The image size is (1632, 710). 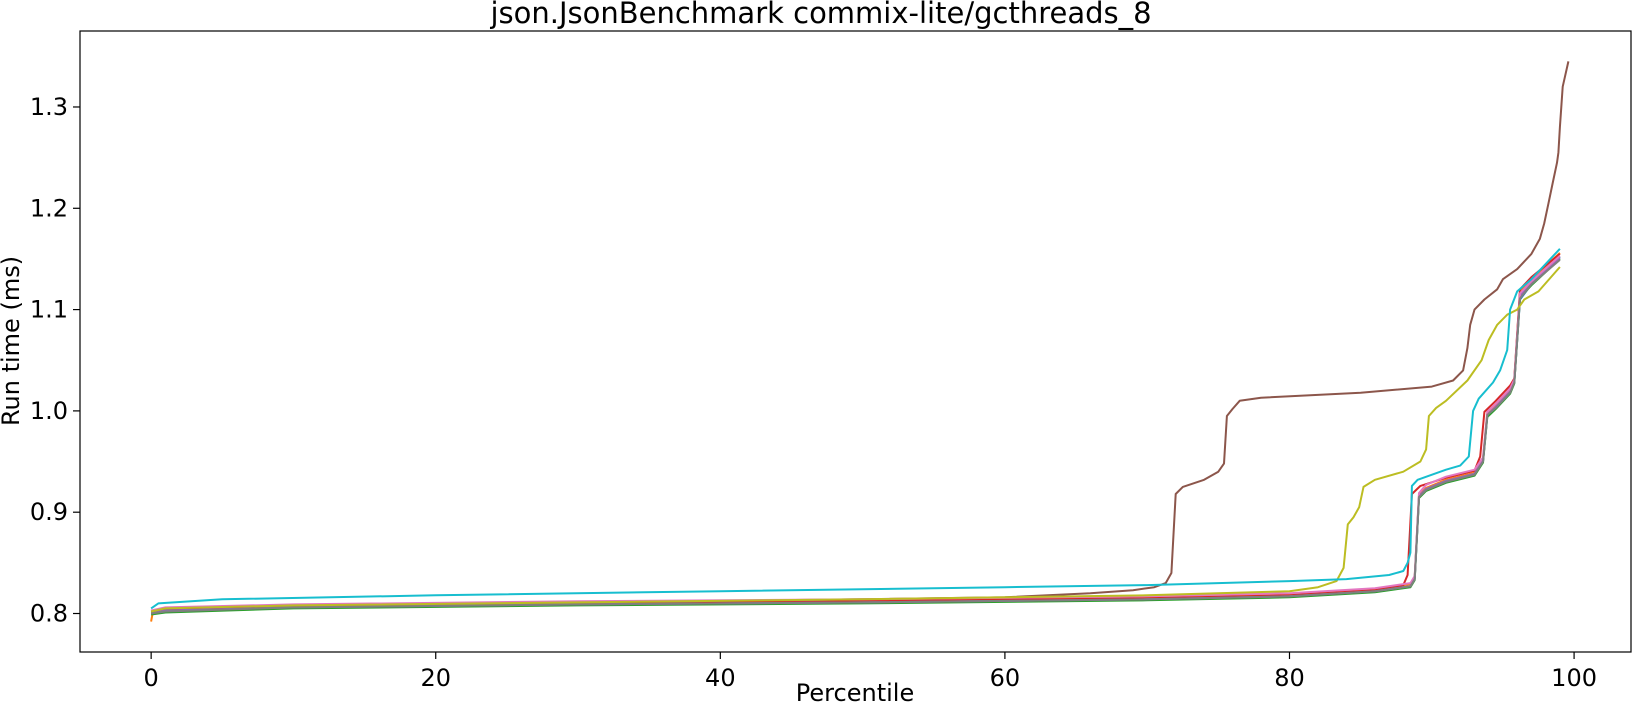 What do you see at coordinates (12, 341) in the screenshot?
I see `y-axis-label: Run time (ms)` at bounding box center [12, 341].